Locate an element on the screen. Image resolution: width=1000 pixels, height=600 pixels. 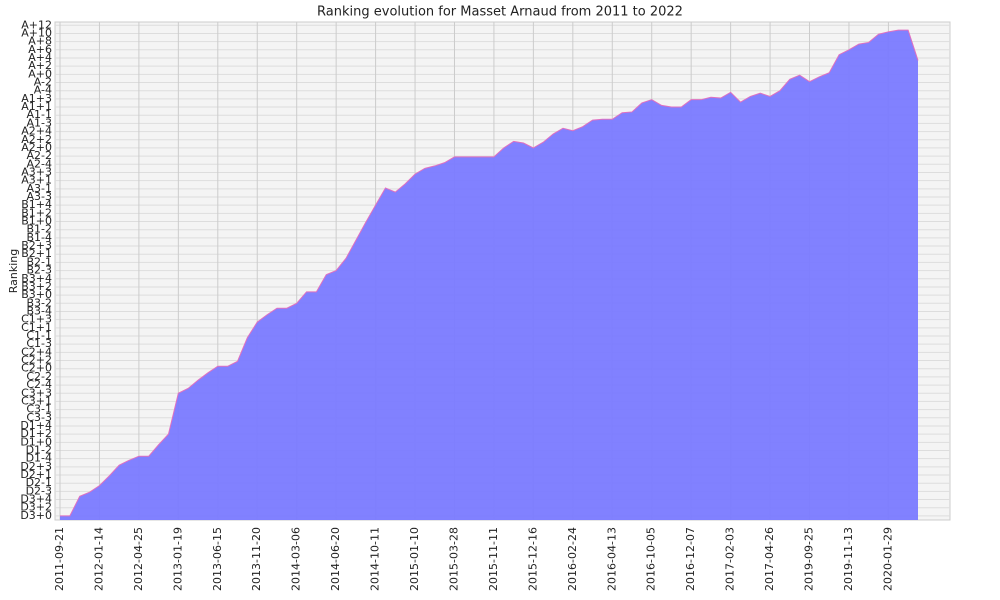
y-tick-label: A-2 is located at coordinates (43, 82).